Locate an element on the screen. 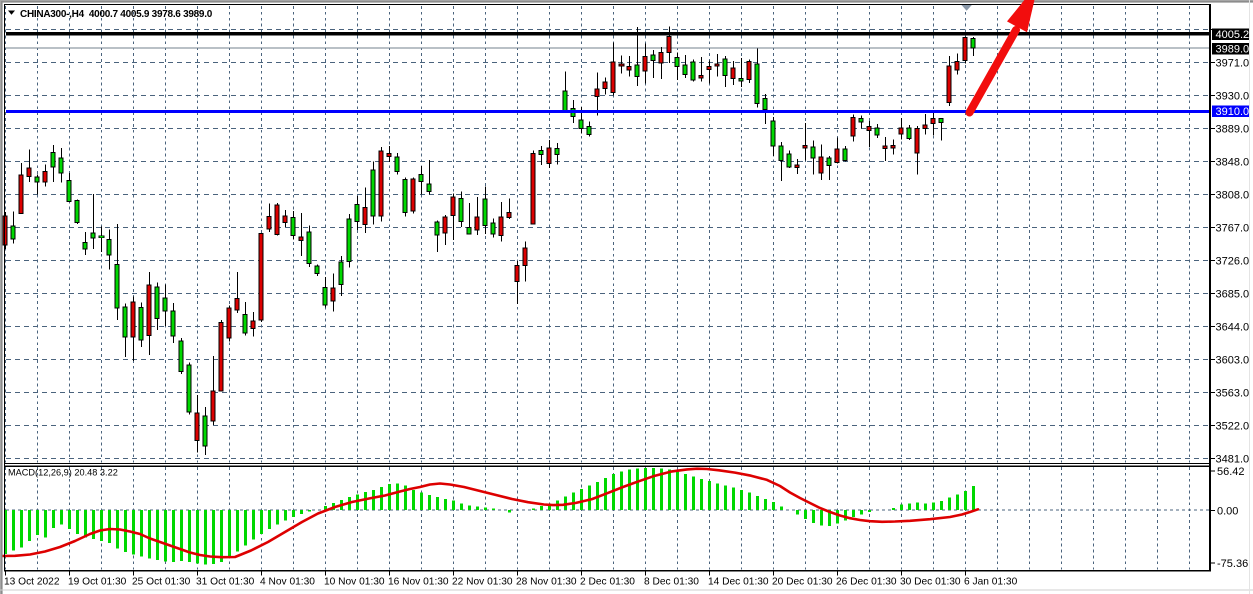 The width and height of the screenshot is (1253, 594). svg-text: 10 Nov 01:30 is located at coordinates (354, 581).